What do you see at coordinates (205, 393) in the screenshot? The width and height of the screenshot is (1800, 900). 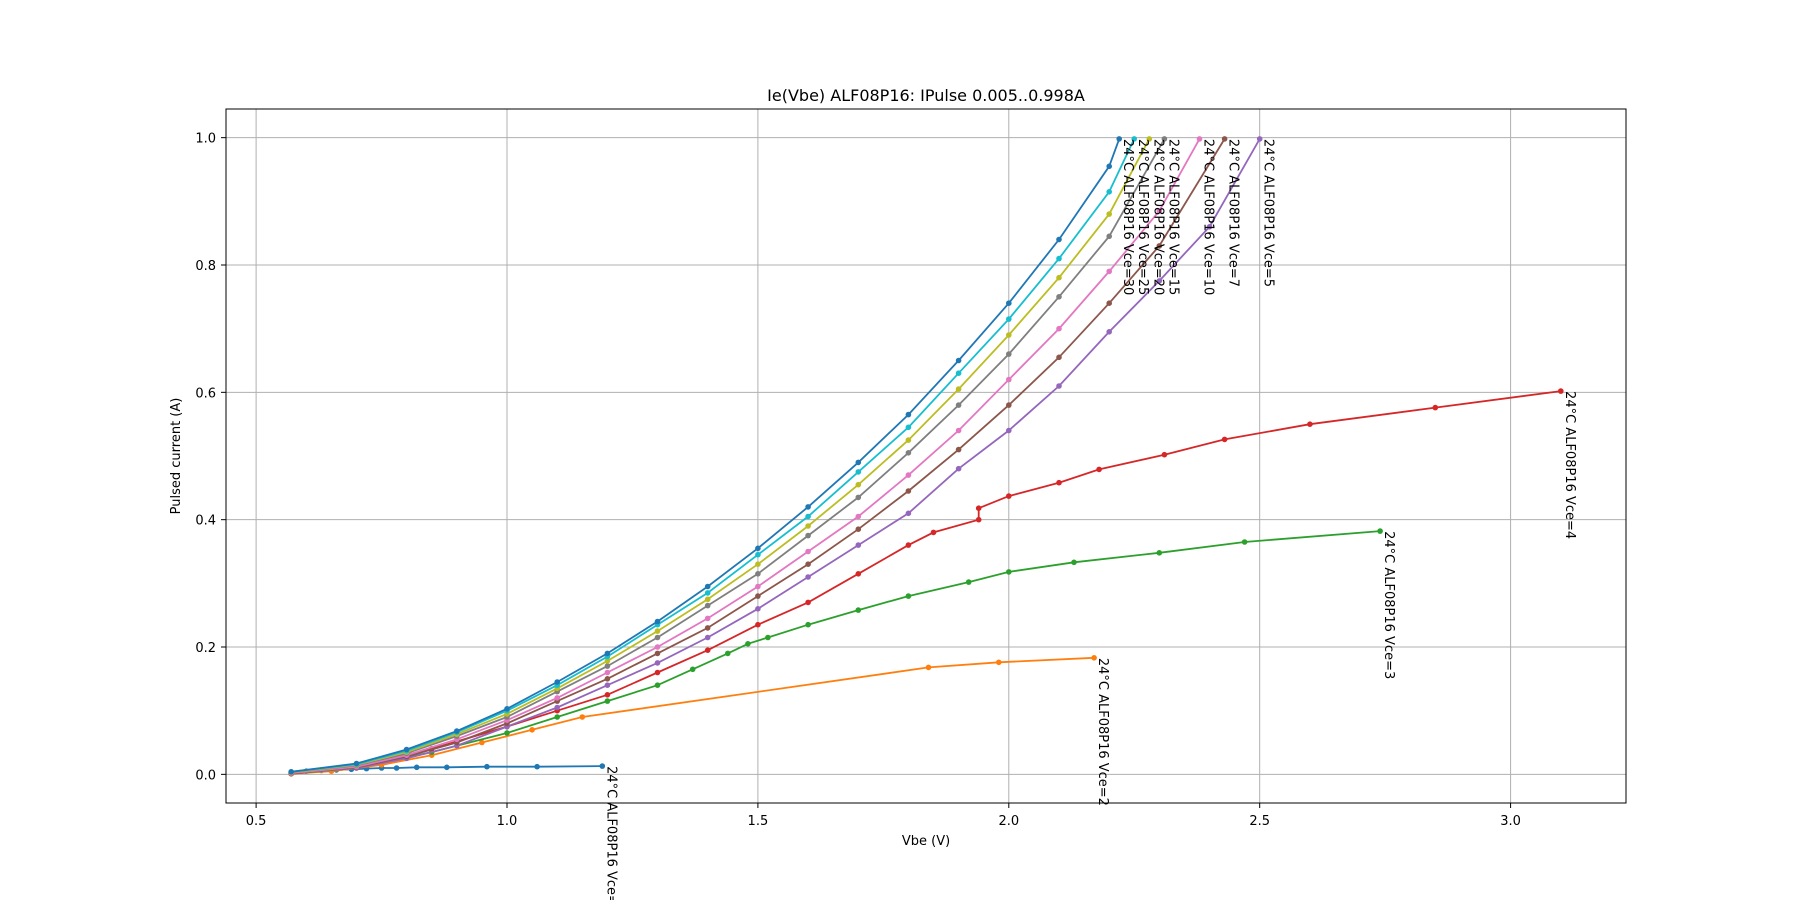 I see `y-tick-label: 0.6` at bounding box center [205, 393].